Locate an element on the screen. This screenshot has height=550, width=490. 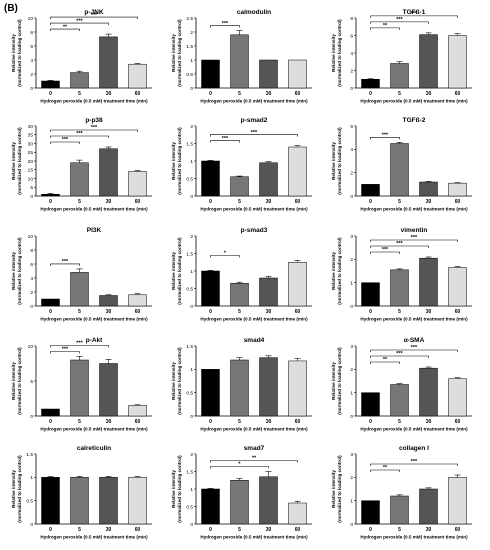
chart-title: TGFß-1 is located at coordinates (414, 12).